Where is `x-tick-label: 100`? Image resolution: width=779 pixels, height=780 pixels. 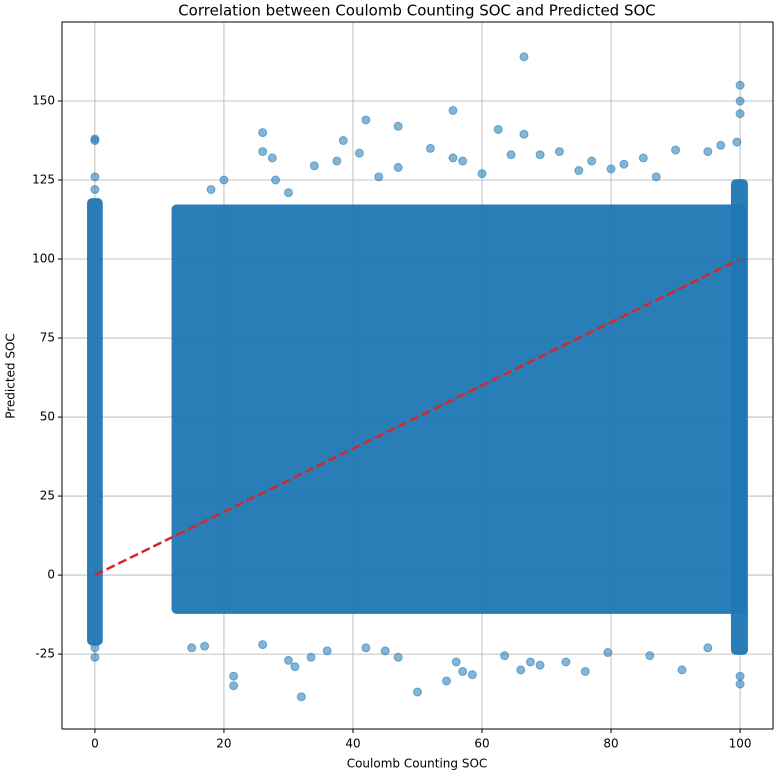
x-tick-label: 100 is located at coordinates (740, 744).